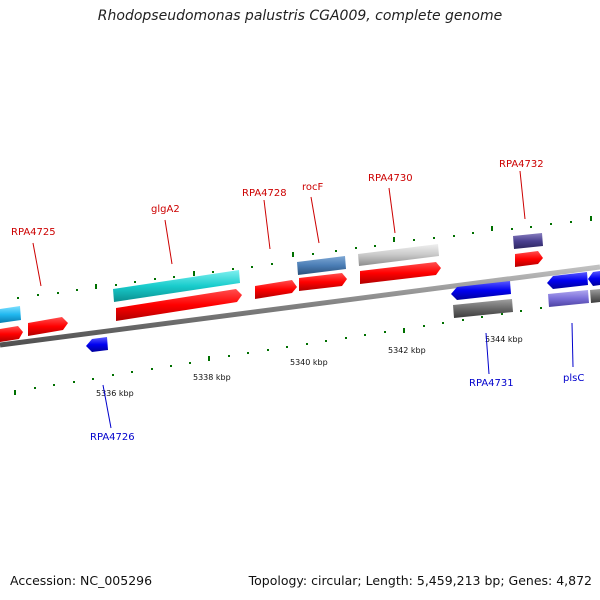 This screenshot has width=600, height=600. Describe the element at coordinates (165, 209) in the screenshot. I see `gene-label-glga2: glgA2` at that location.